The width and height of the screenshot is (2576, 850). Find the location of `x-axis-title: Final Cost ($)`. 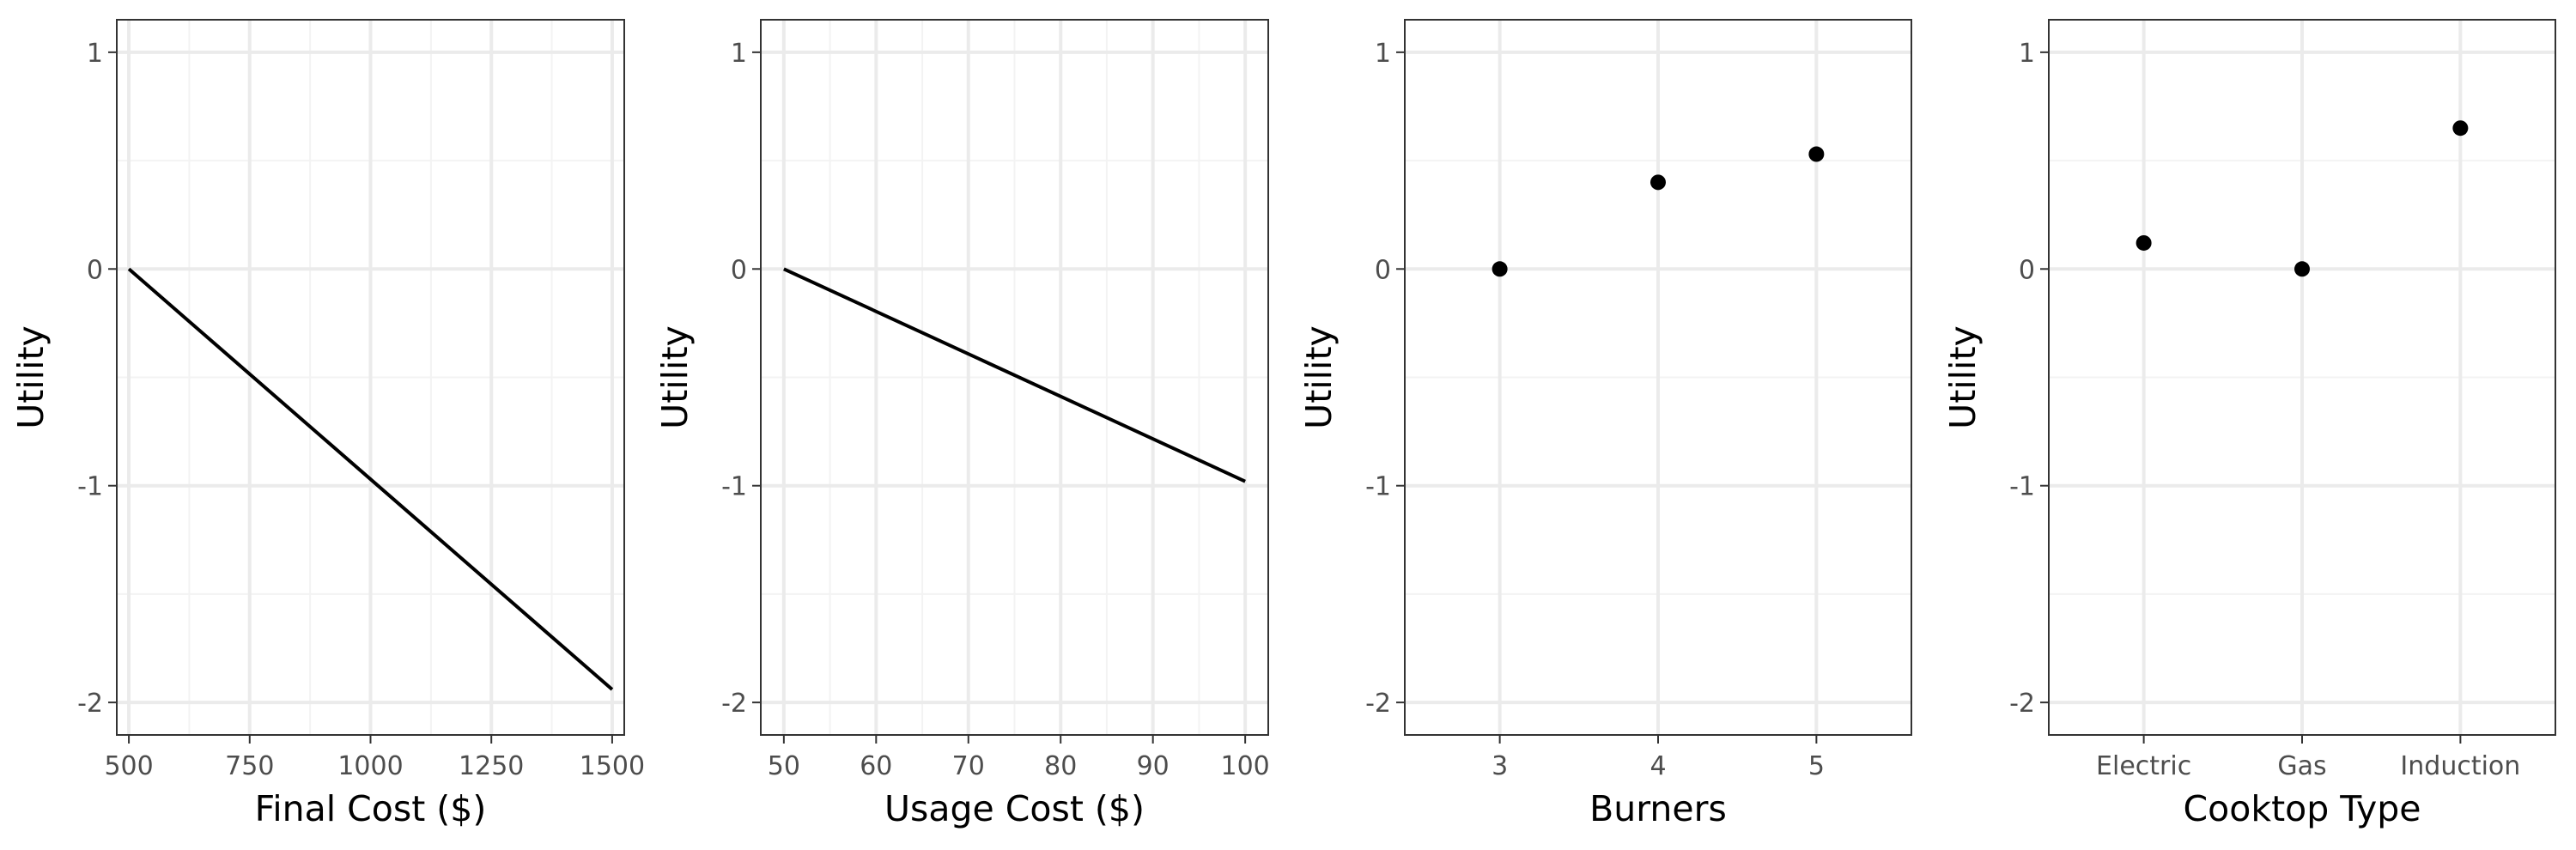

x-axis-title: Final Cost ($) is located at coordinates (371, 808).